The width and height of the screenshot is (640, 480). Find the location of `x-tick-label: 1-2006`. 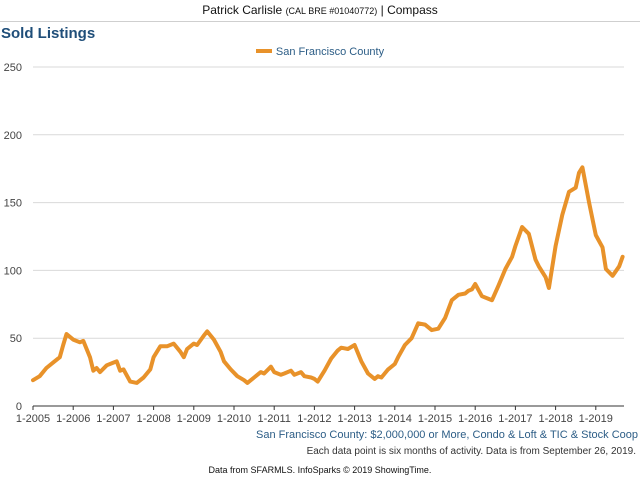

x-tick-label: 1-2006 is located at coordinates (73, 419).